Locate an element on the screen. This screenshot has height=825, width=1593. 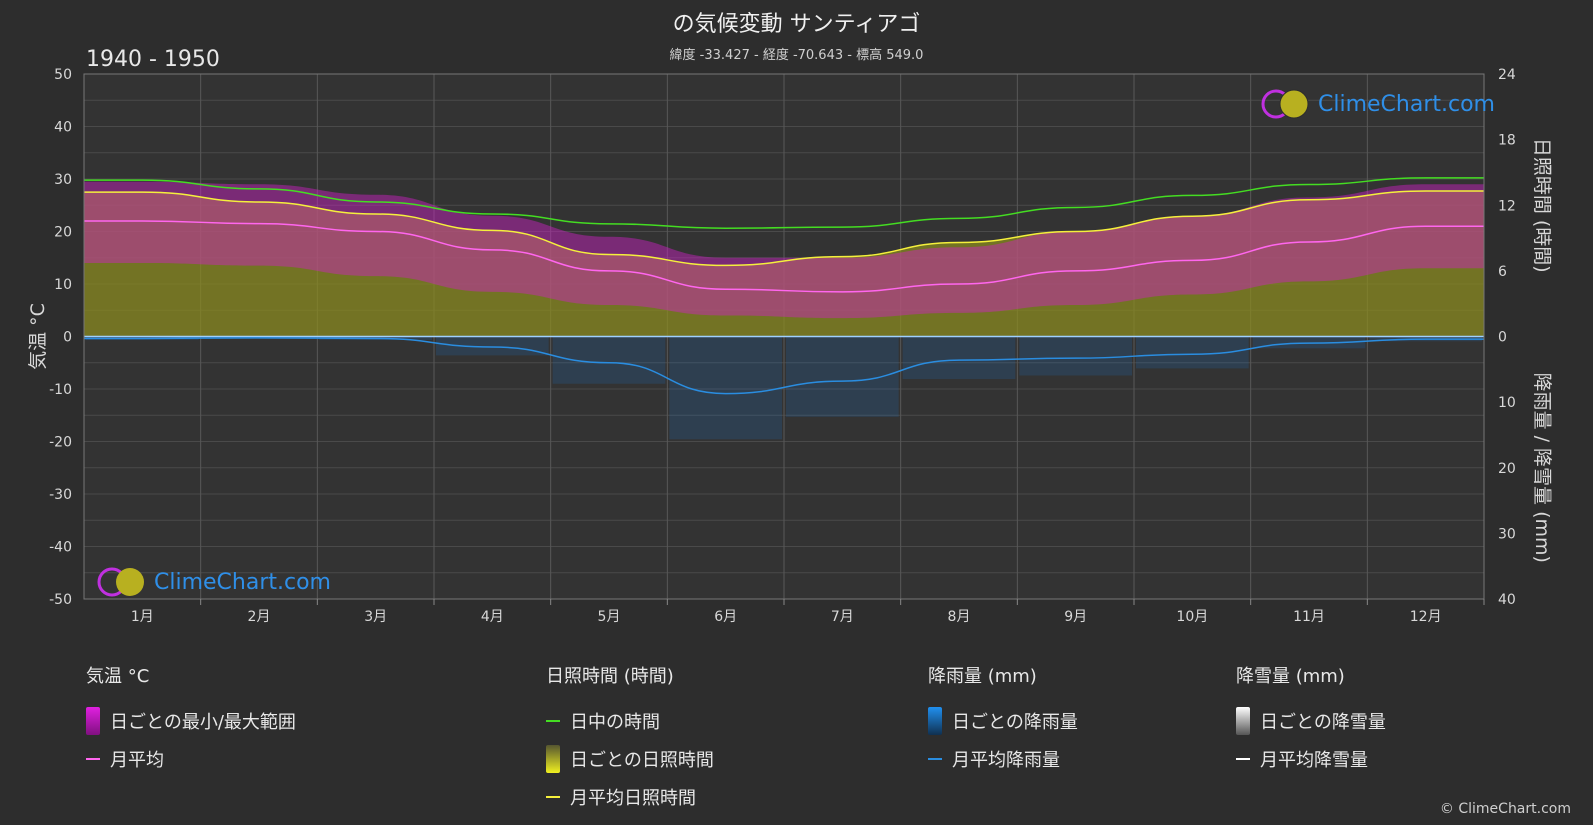
y-left-tick-label: -20 is located at coordinates (60, 443).